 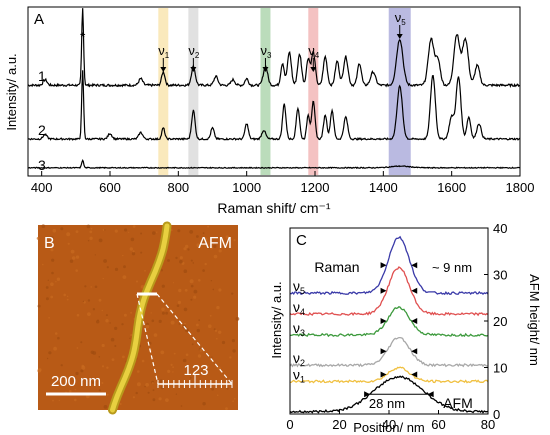 I want to click on c-xtick-label: 60, so click(x=438, y=424).